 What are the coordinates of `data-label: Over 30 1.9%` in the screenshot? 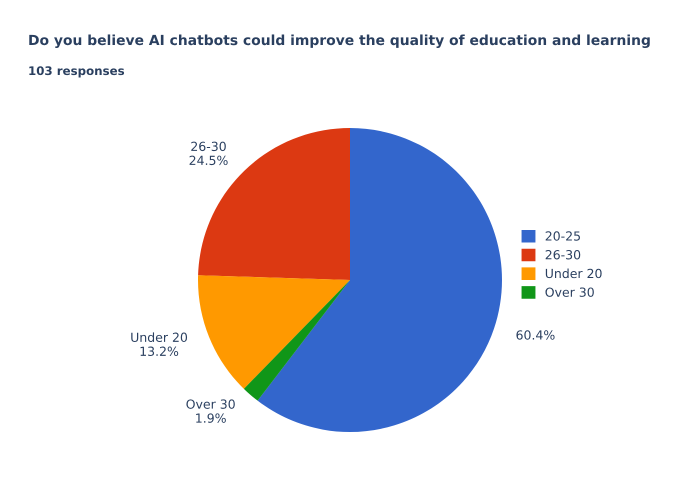 It's located at (210, 411).